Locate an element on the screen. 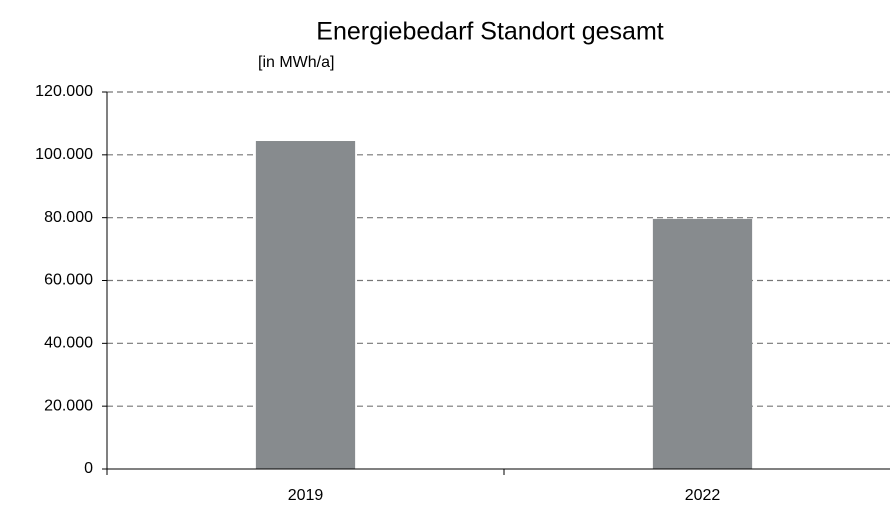 The height and width of the screenshot is (506, 890). y-tick-label: 40.000 is located at coordinates (68, 343).